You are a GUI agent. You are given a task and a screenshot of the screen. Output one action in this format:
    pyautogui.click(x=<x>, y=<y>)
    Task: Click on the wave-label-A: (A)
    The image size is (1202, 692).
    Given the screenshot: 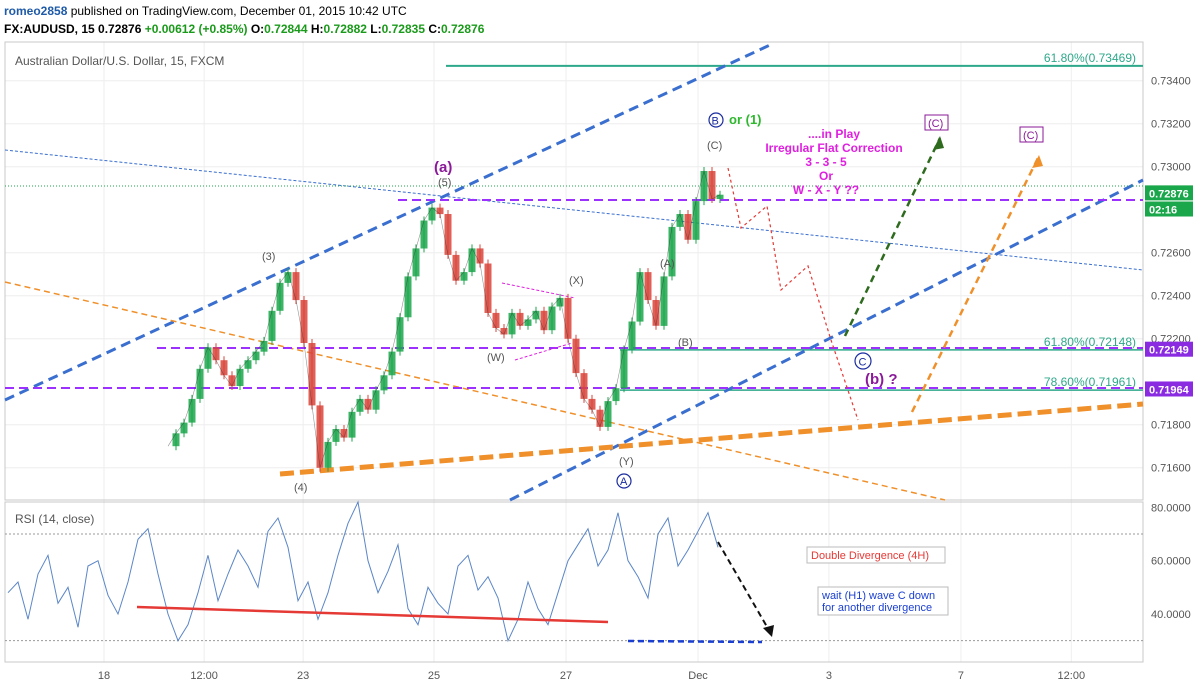 What is the action you would take?
    pyautogui.click(x=667, y=264)
    